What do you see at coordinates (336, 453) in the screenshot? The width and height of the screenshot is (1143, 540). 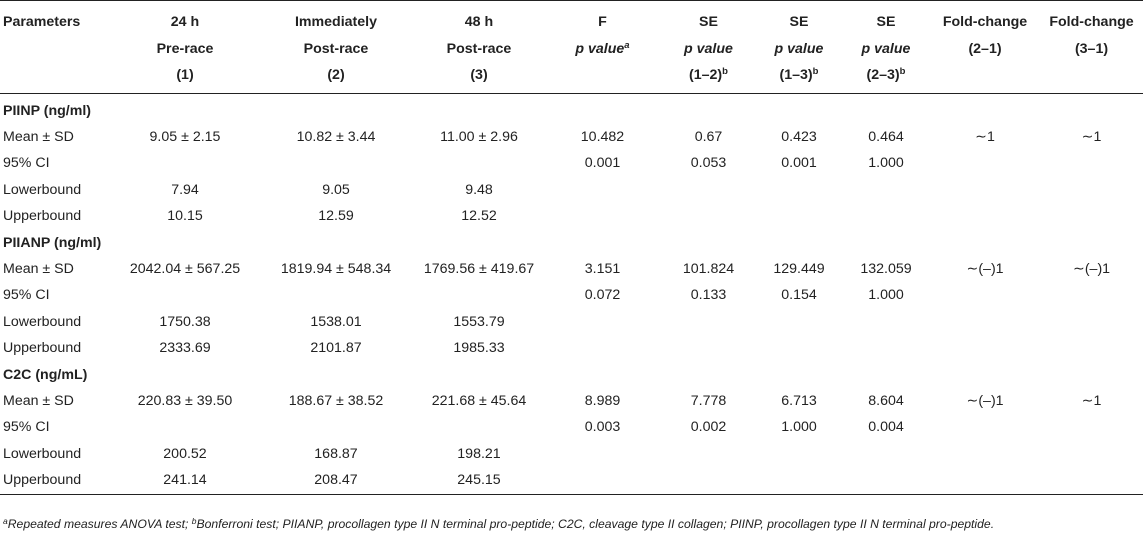 I see `table-cell-c2: 168.87` at bounding box center [336, 453].